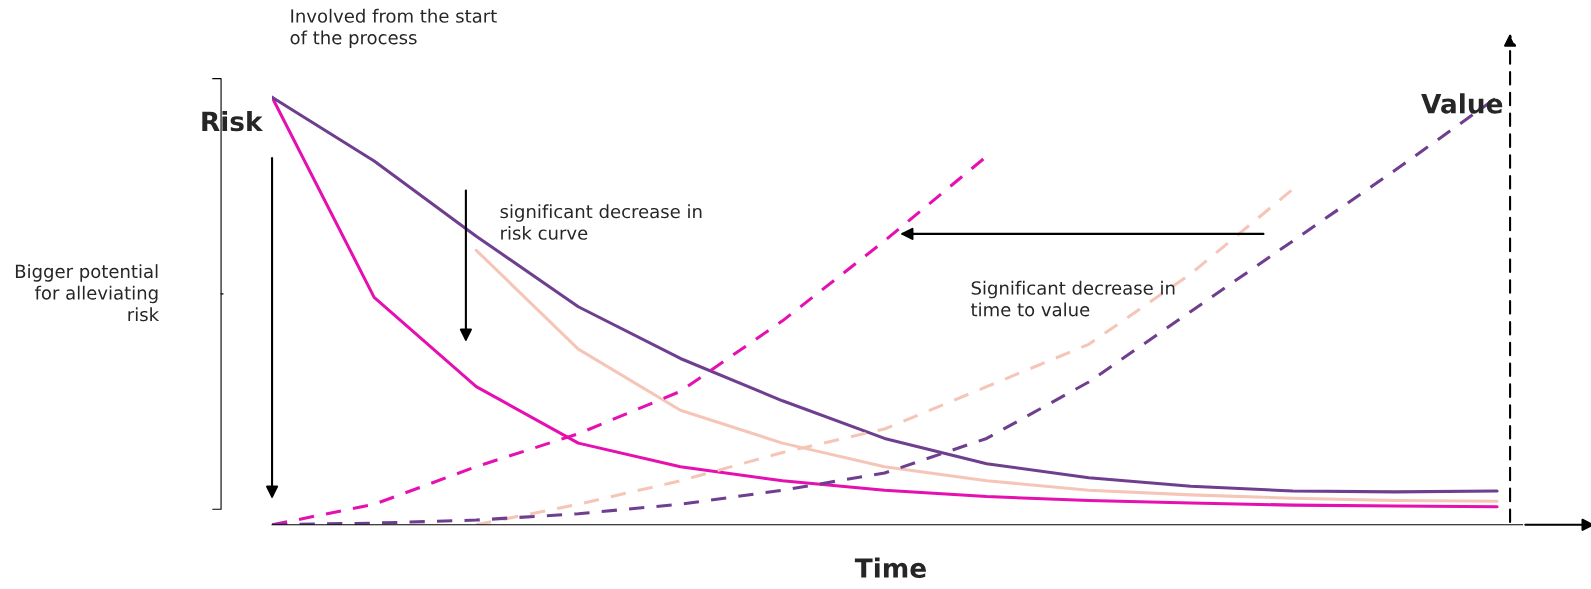 The height and width of the screenshot is (589, 1591). Describe the element at coordinates (1073, 298) in the screenshot. I see `annotation: Significant decrease in time to value` at that location.